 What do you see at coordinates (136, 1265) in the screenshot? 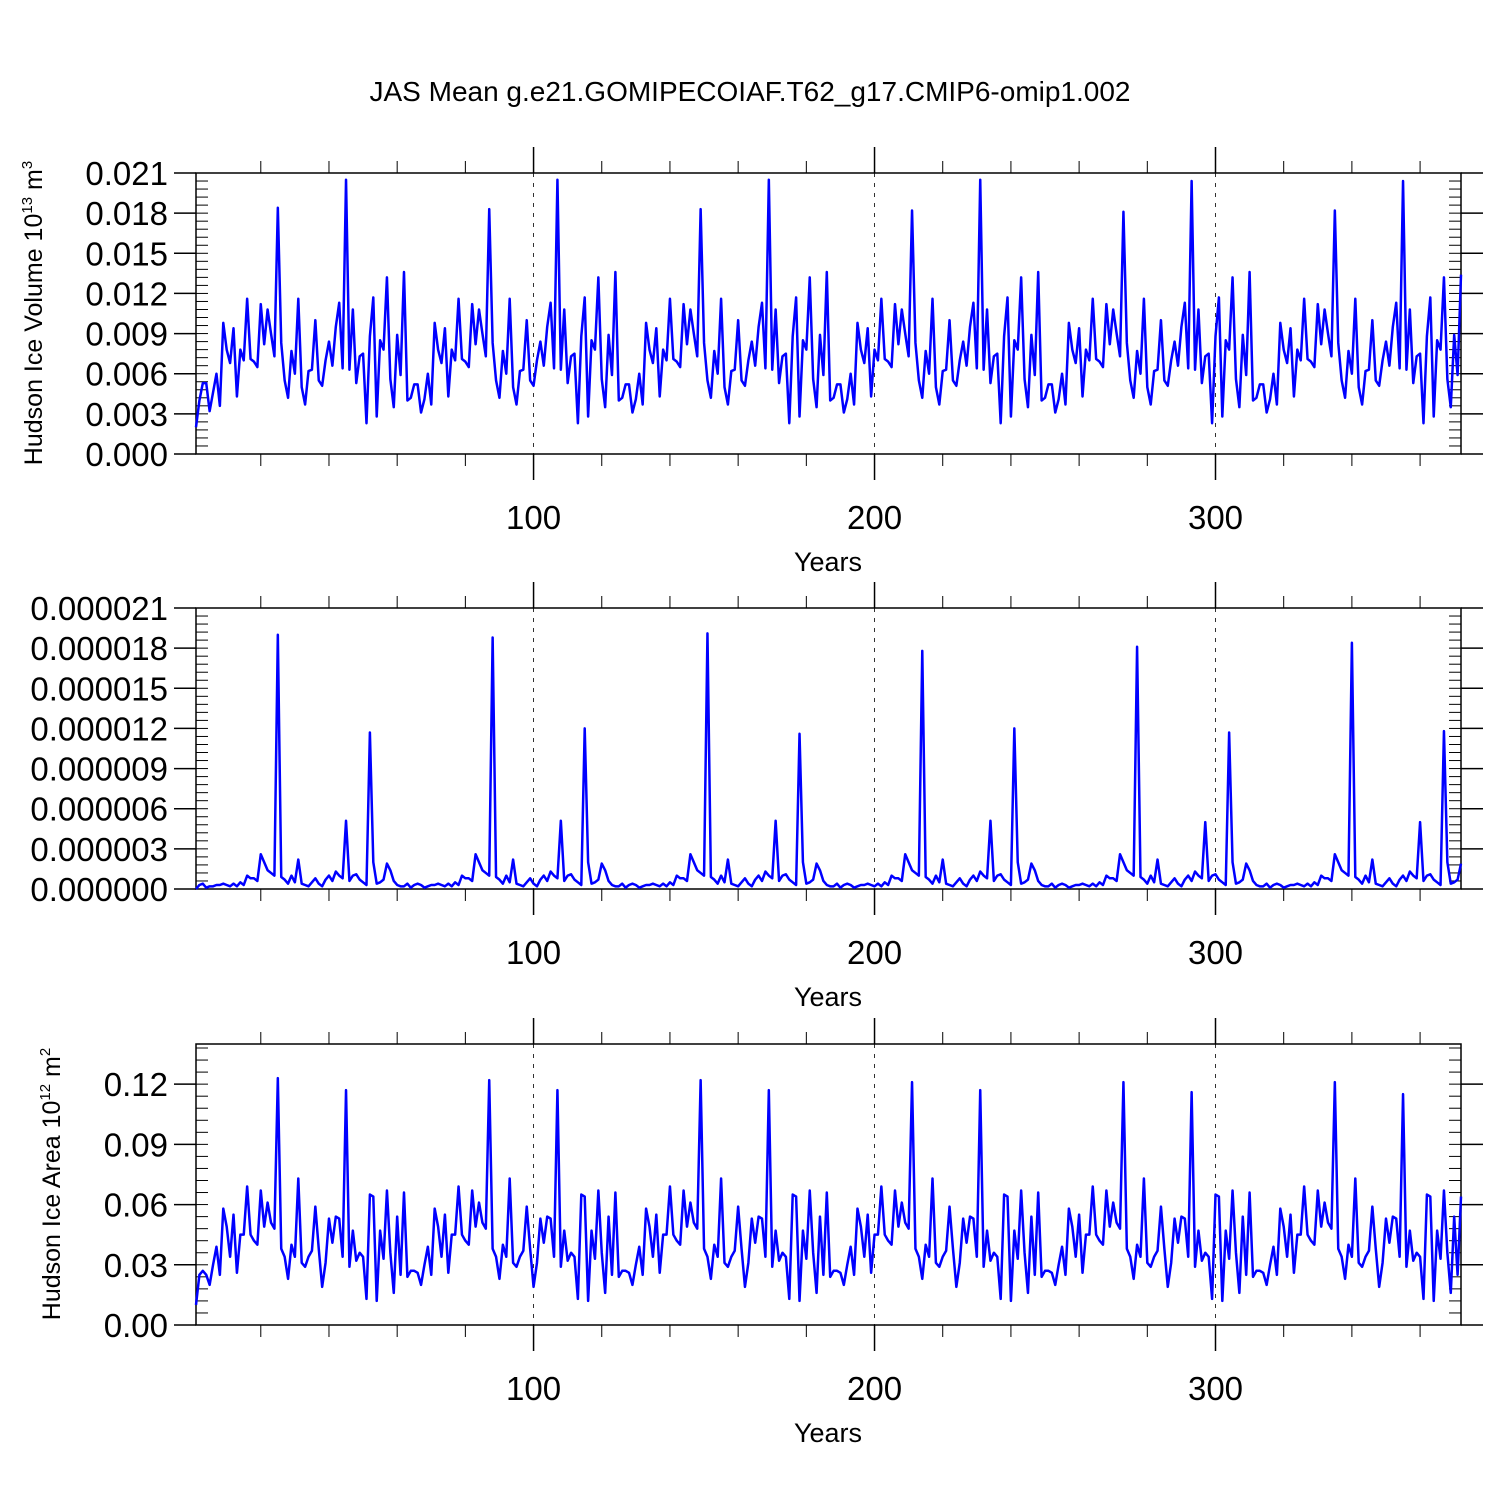
I see `y-tick-label: 0.03` at bounding box center [136, 1265].